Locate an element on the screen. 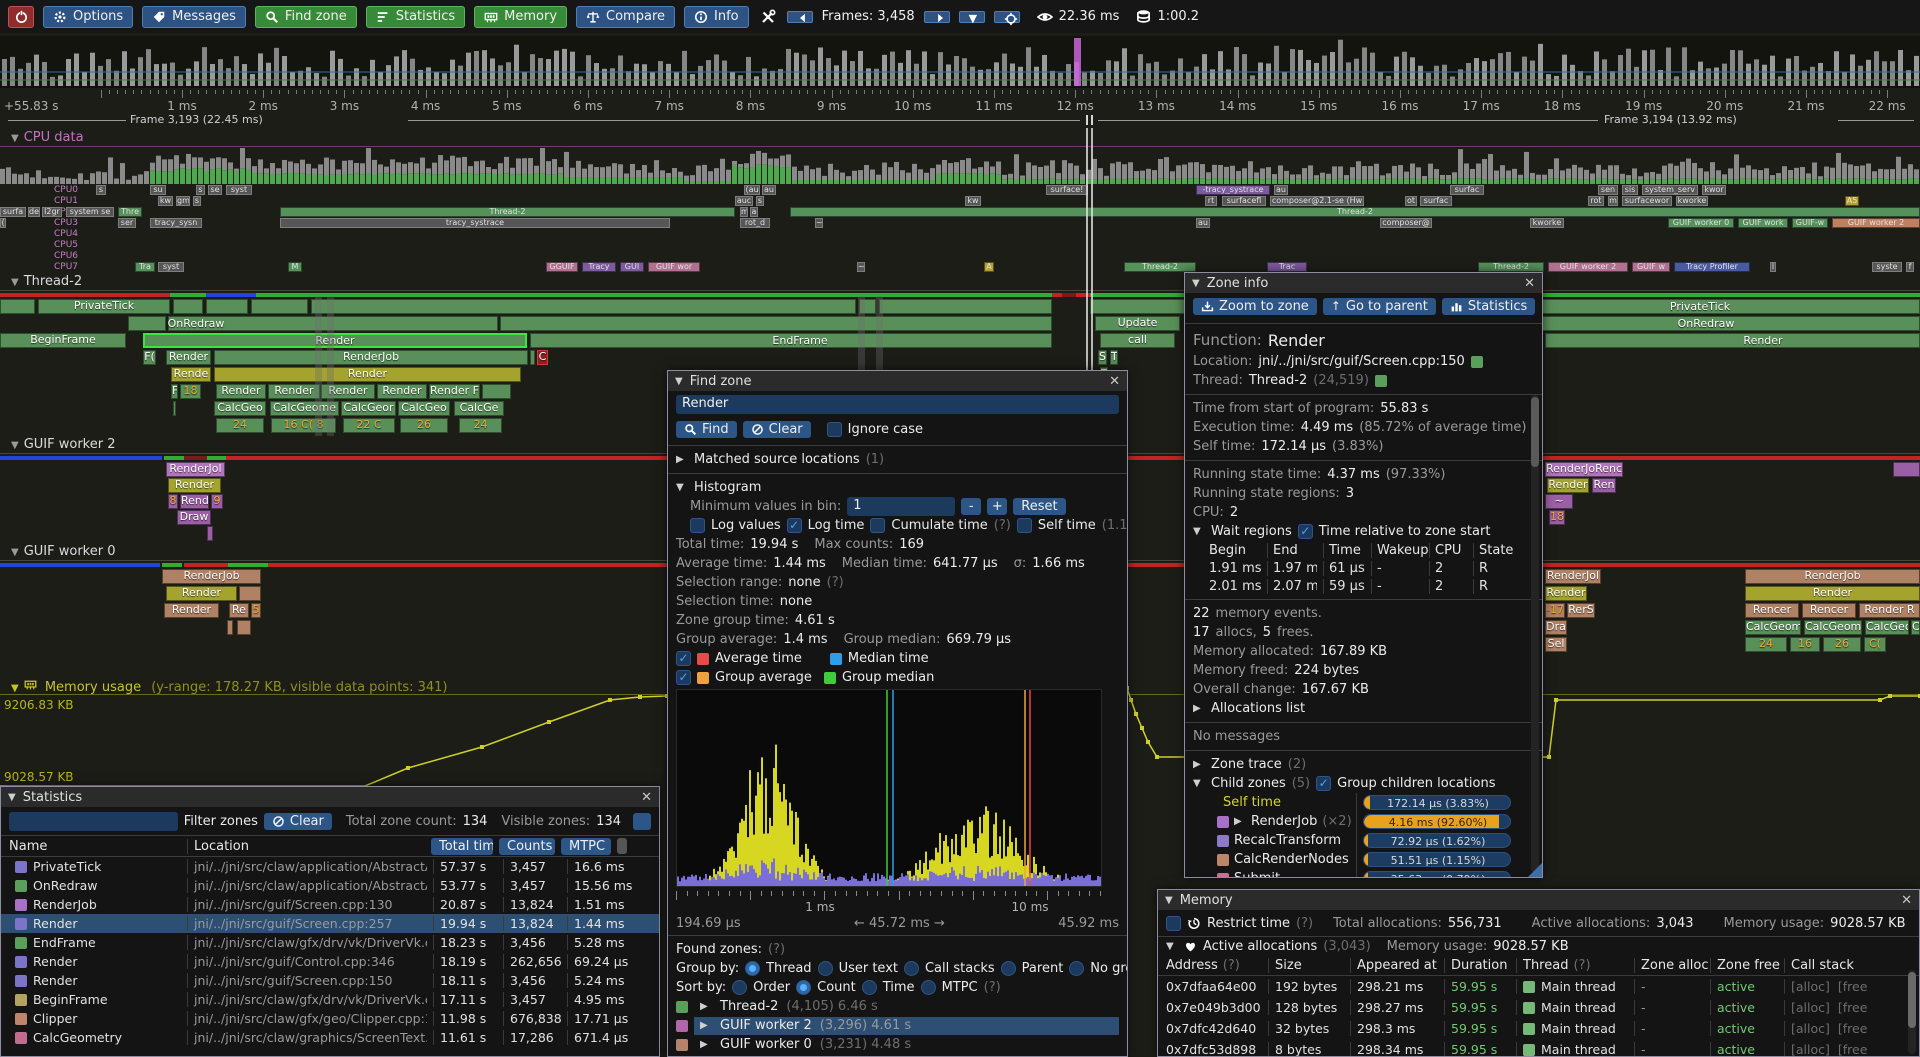 This screenshot has width=1920, height=1057. col-counts-button: Counts is located at coordinates (527, 846).